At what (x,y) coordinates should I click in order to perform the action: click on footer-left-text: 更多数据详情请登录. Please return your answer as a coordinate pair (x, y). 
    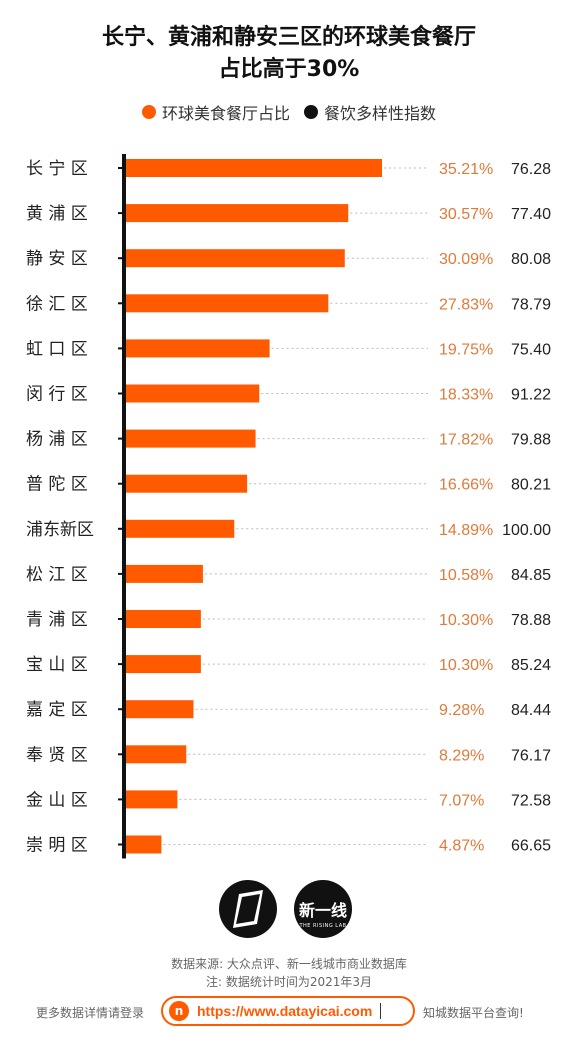
    Looking at the image, I should click on (90, 1013).